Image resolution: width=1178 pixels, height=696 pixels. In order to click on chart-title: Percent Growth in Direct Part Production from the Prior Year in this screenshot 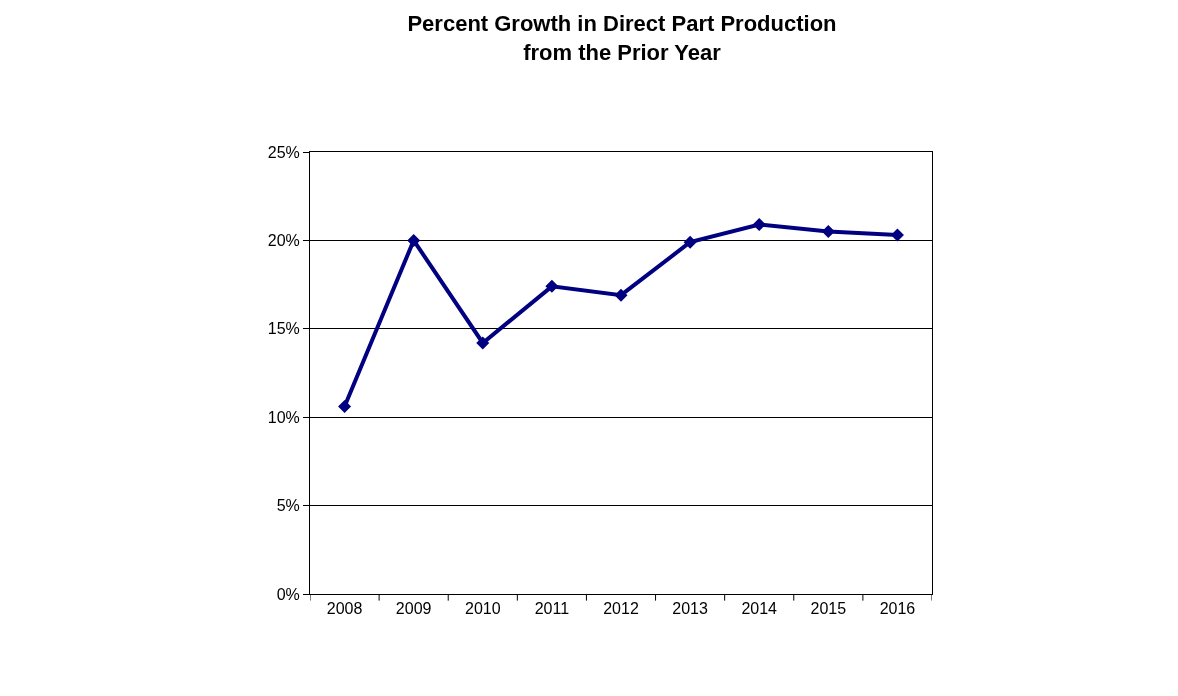, I will do `click(622, 38)`.